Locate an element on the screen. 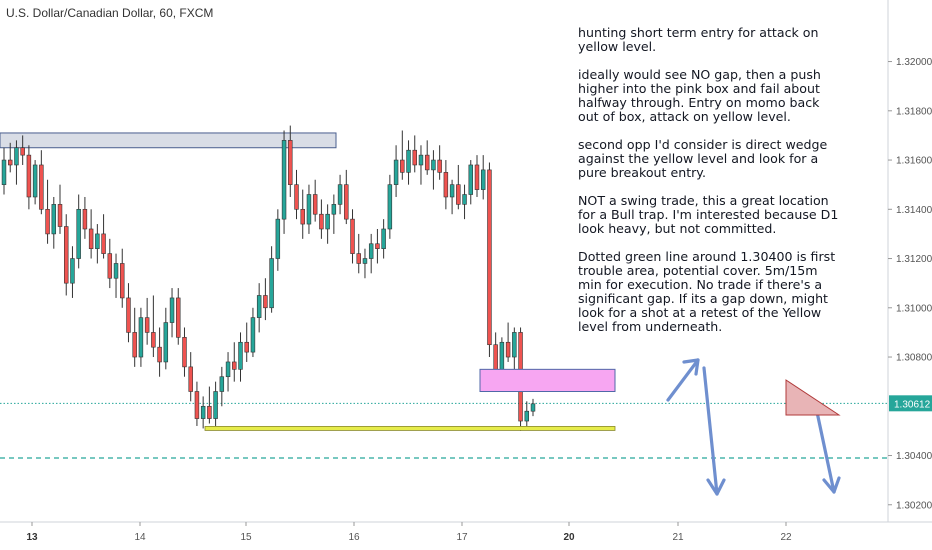  time-tick-label: 17 is located at coordinates (462, 537).